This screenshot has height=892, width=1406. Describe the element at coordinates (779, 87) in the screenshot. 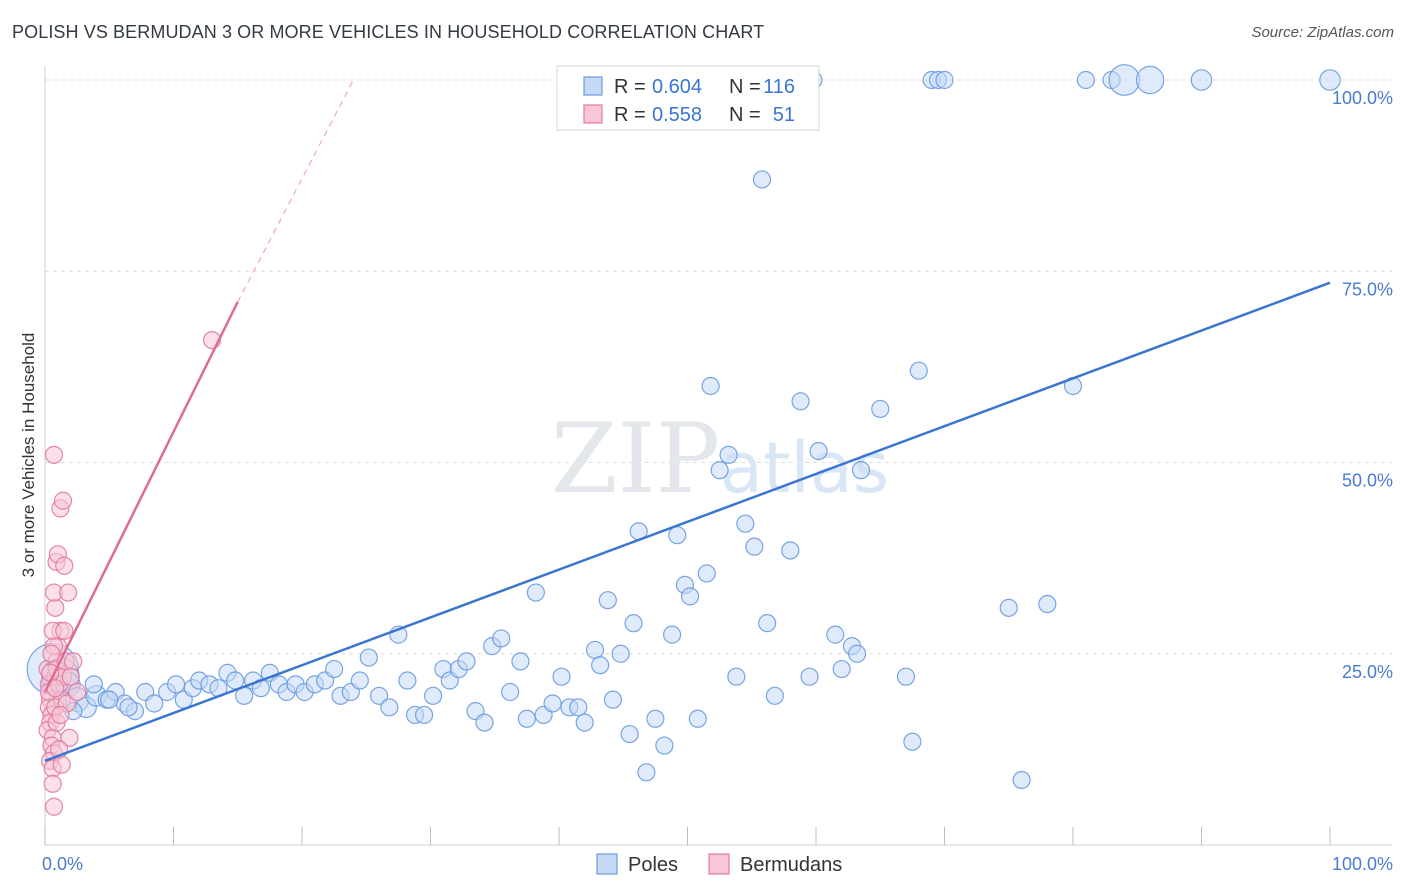

I see `n-value: 116` at that location.